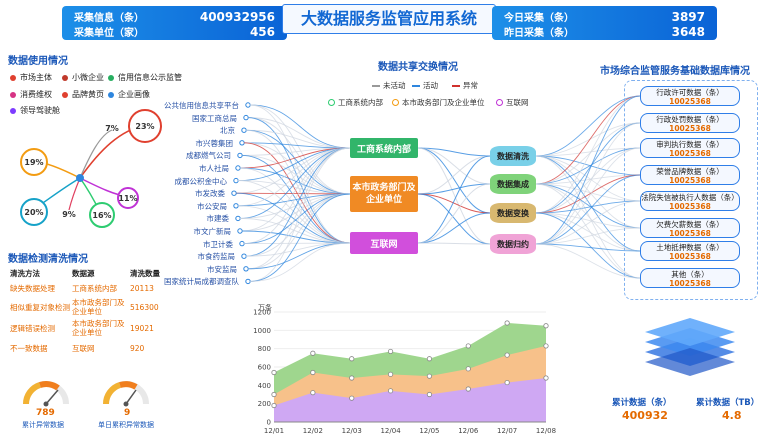  What do you see at coordinates (201, 282) in the screenshot?
I see `source-label: 国家统计局成都调查队` at bounding box center [201, 282].